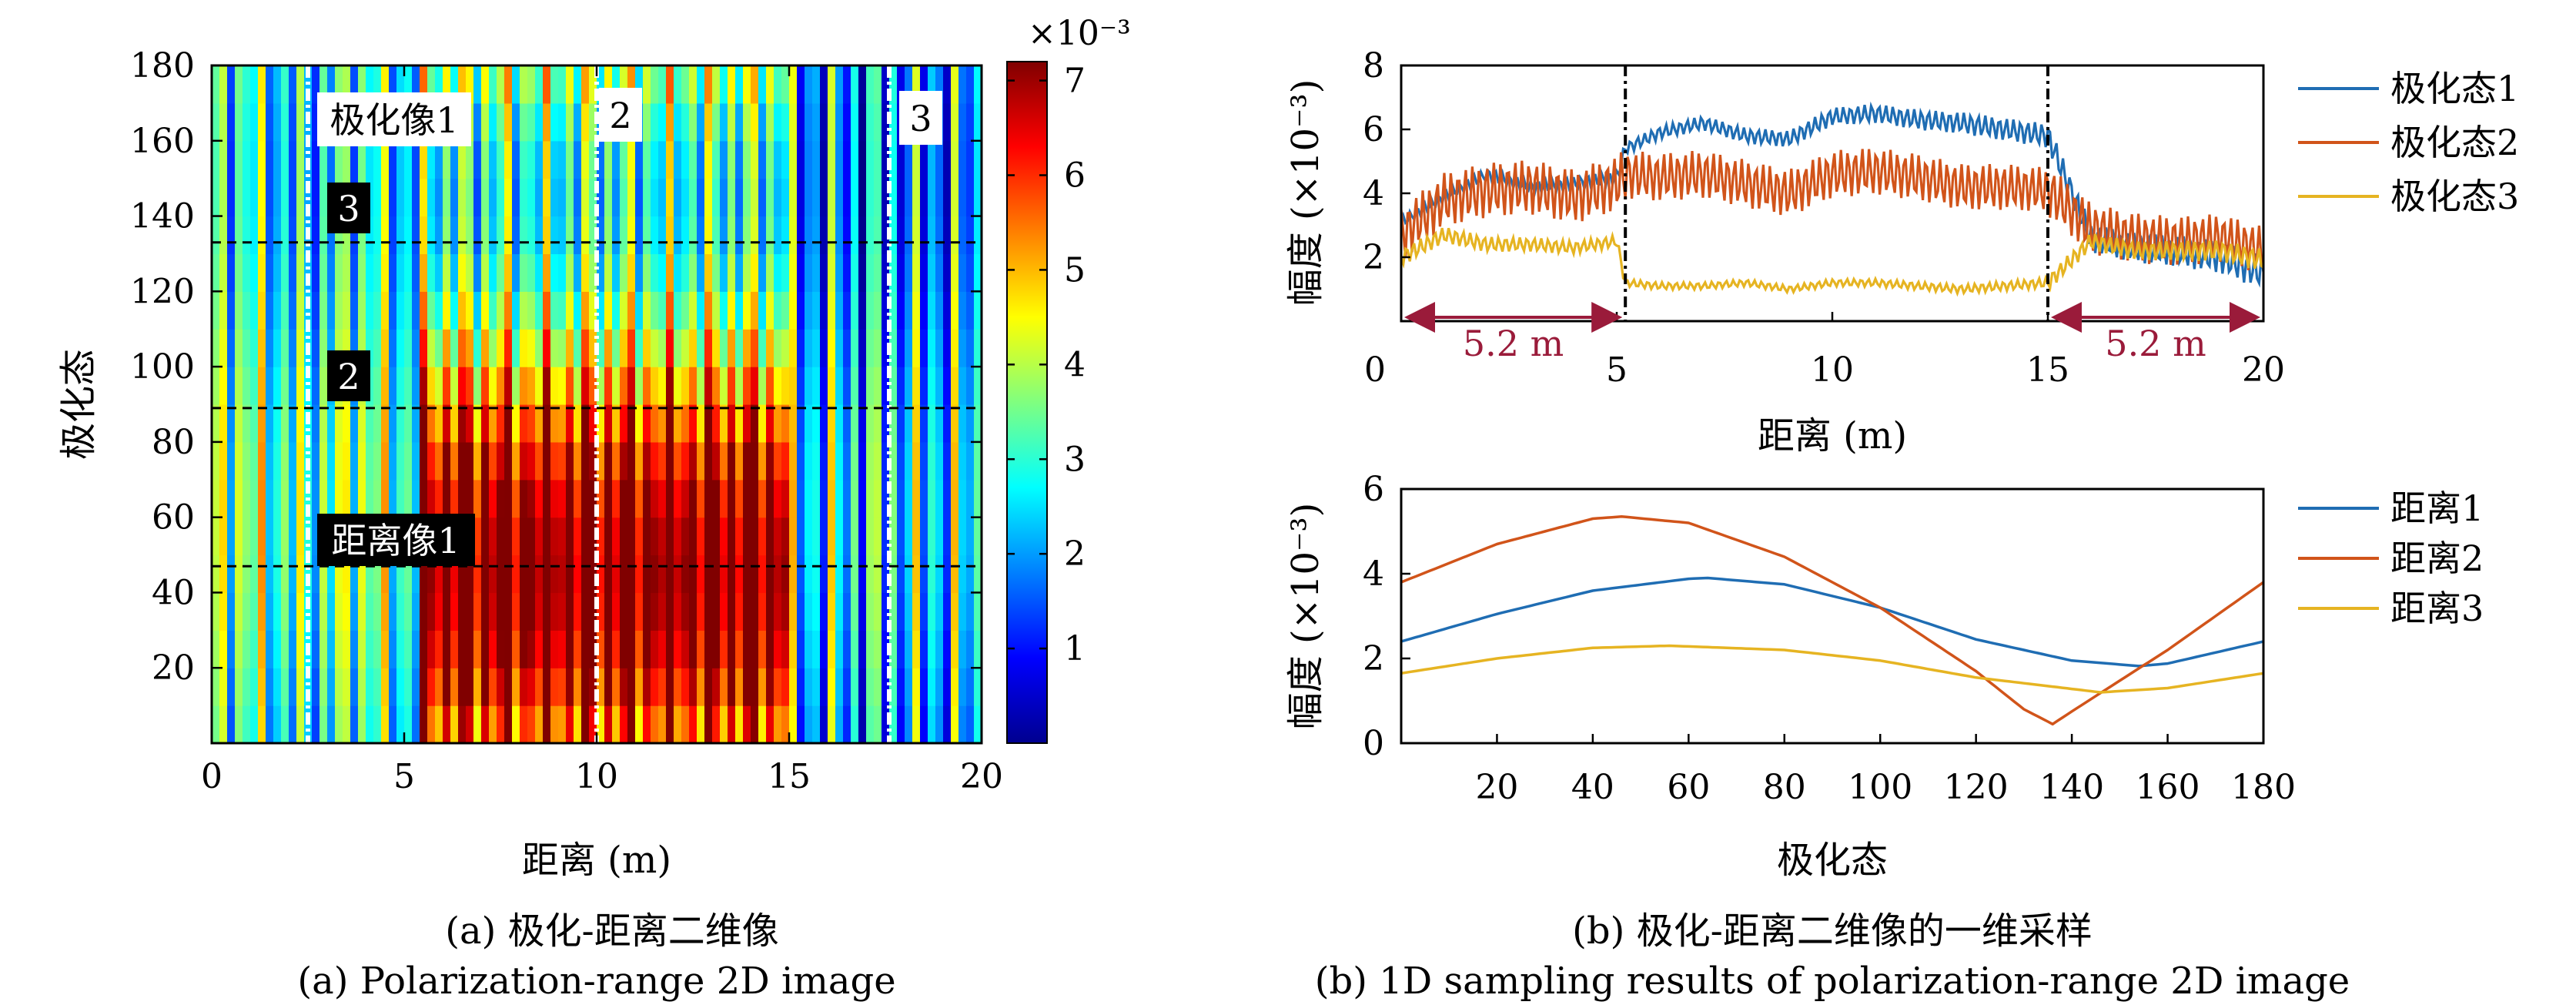 The image size is (2576, 1005). Describe the element at coordinates (2454, 196) in the screenshot. I see `legend-label: 极化态3` at that location.